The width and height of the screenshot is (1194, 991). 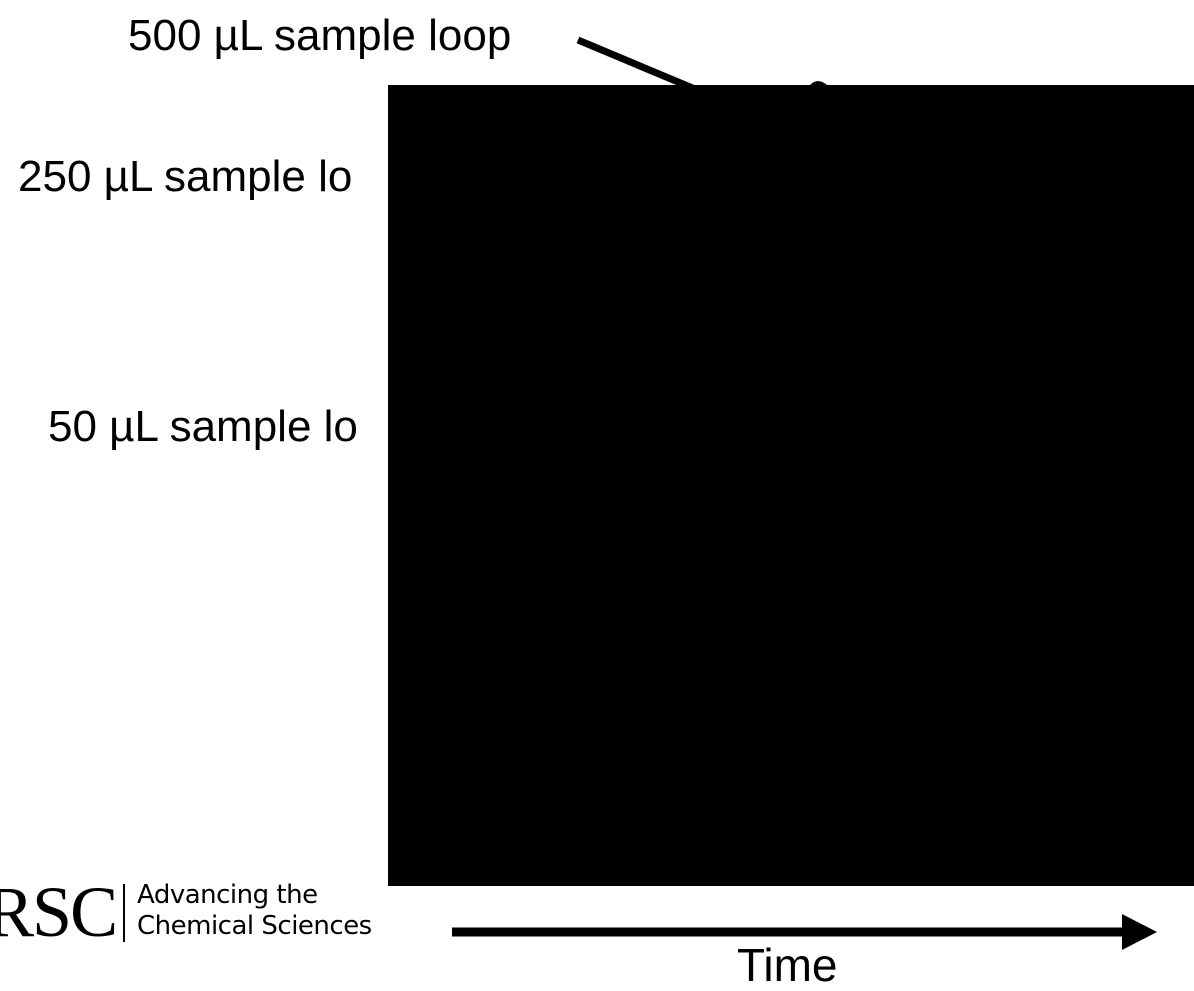 I want to click on time-axis-label: Time, so click(x=787, y=965).